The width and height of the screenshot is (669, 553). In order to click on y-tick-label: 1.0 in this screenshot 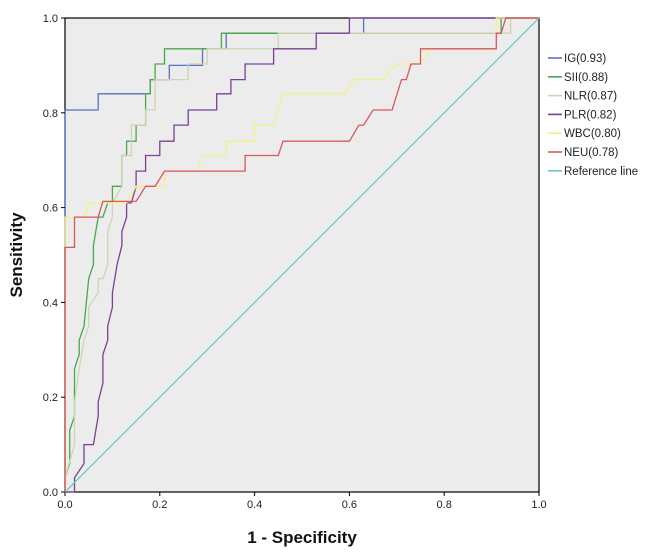, I will do `click(50, 19)`.